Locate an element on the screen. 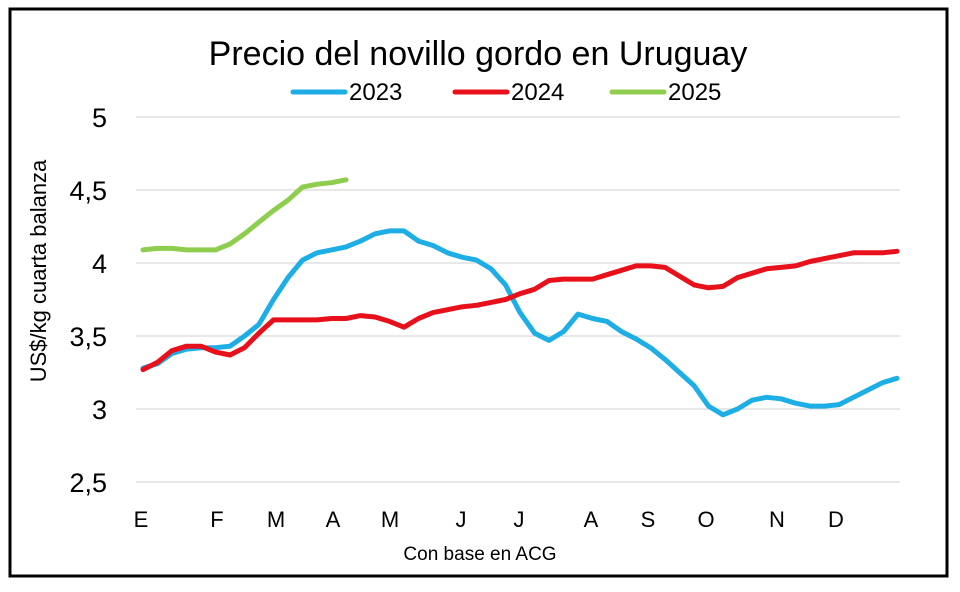 This screenshot has width=960, height=592. legend: 2023 2024 2025 is located at coordinates (505, 92).